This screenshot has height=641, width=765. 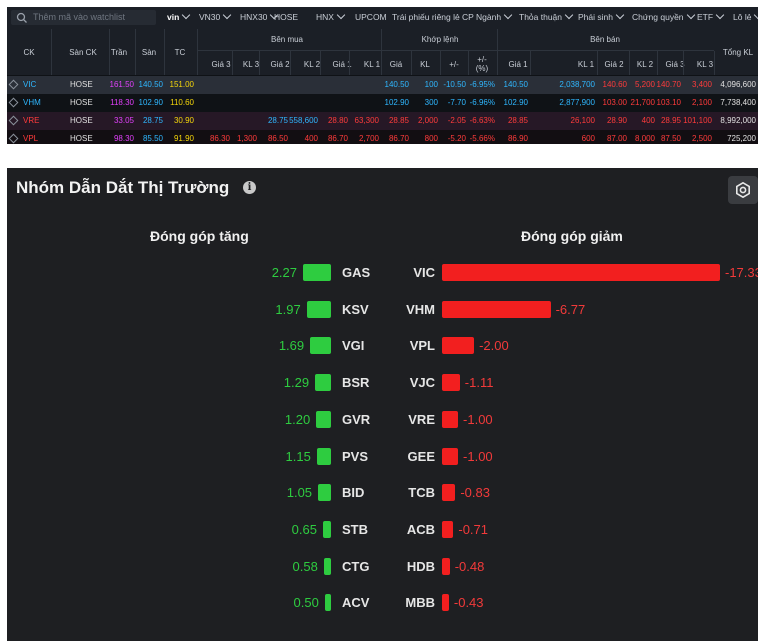 What do you see at coordinates (356, 272) in the screenshot?
I see `gain-symbol: GAS` at bounding box center [356, 272].